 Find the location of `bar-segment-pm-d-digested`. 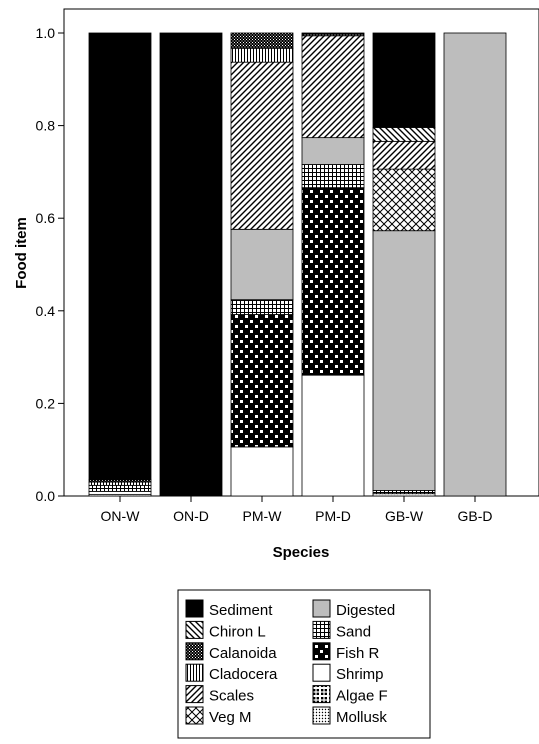

bar-segment-pm-d-digested is located at coordinates (333, 151).